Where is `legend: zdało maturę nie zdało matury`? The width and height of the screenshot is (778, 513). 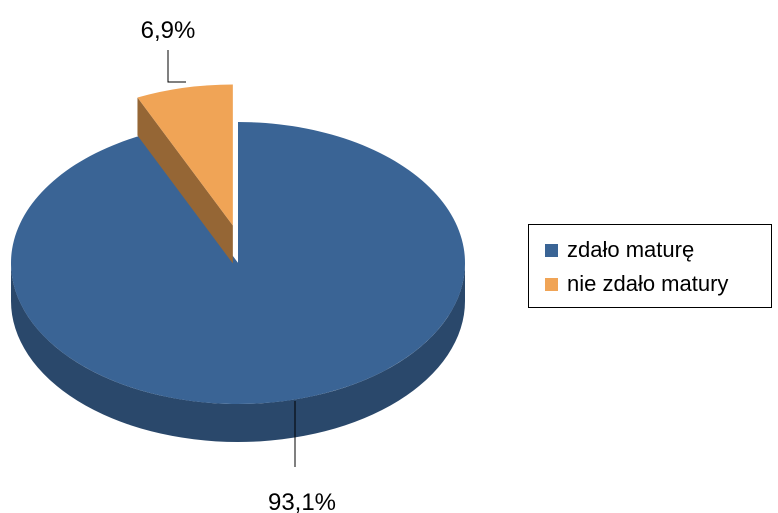 legend: zdało maturę nie zdało matury is located at coordinates (650, 266).